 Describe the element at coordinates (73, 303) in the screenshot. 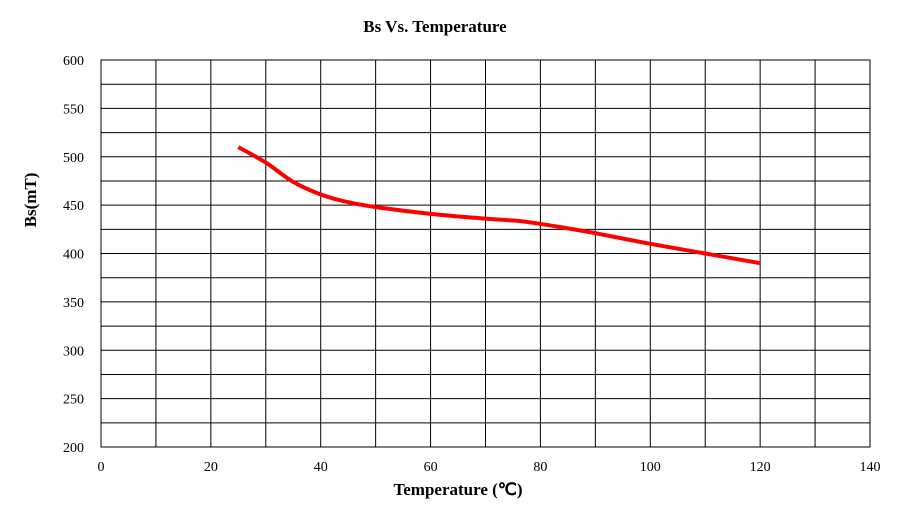

I see `y-tick-label: 350` at that location.